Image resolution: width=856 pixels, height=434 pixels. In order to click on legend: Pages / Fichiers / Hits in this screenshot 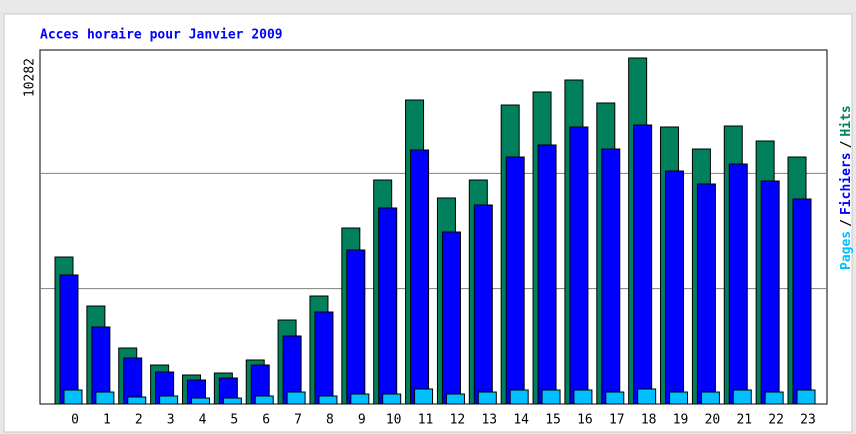, I will do `click(846, 187)`.